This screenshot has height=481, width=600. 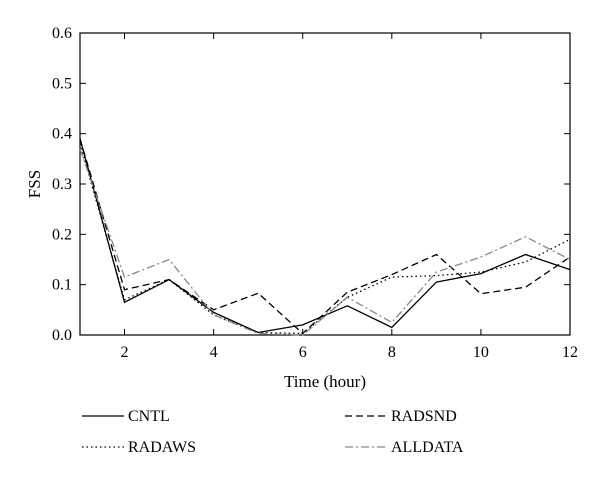 I want to click on y-tick-label: 0.4, so click(x=62, y=134).